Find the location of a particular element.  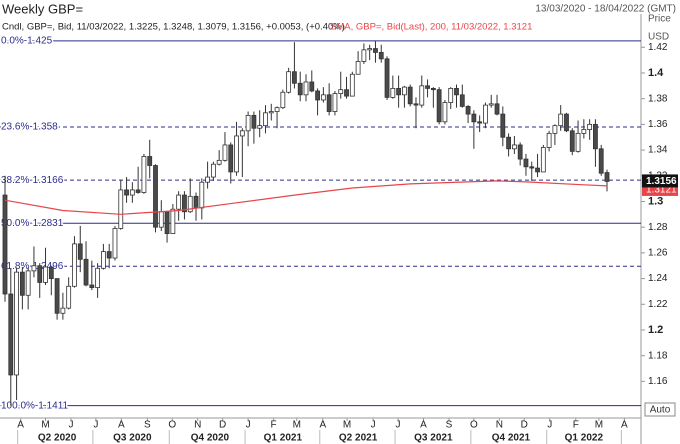

y-tick-label: 1.4 is located at coordinates (656, 73).